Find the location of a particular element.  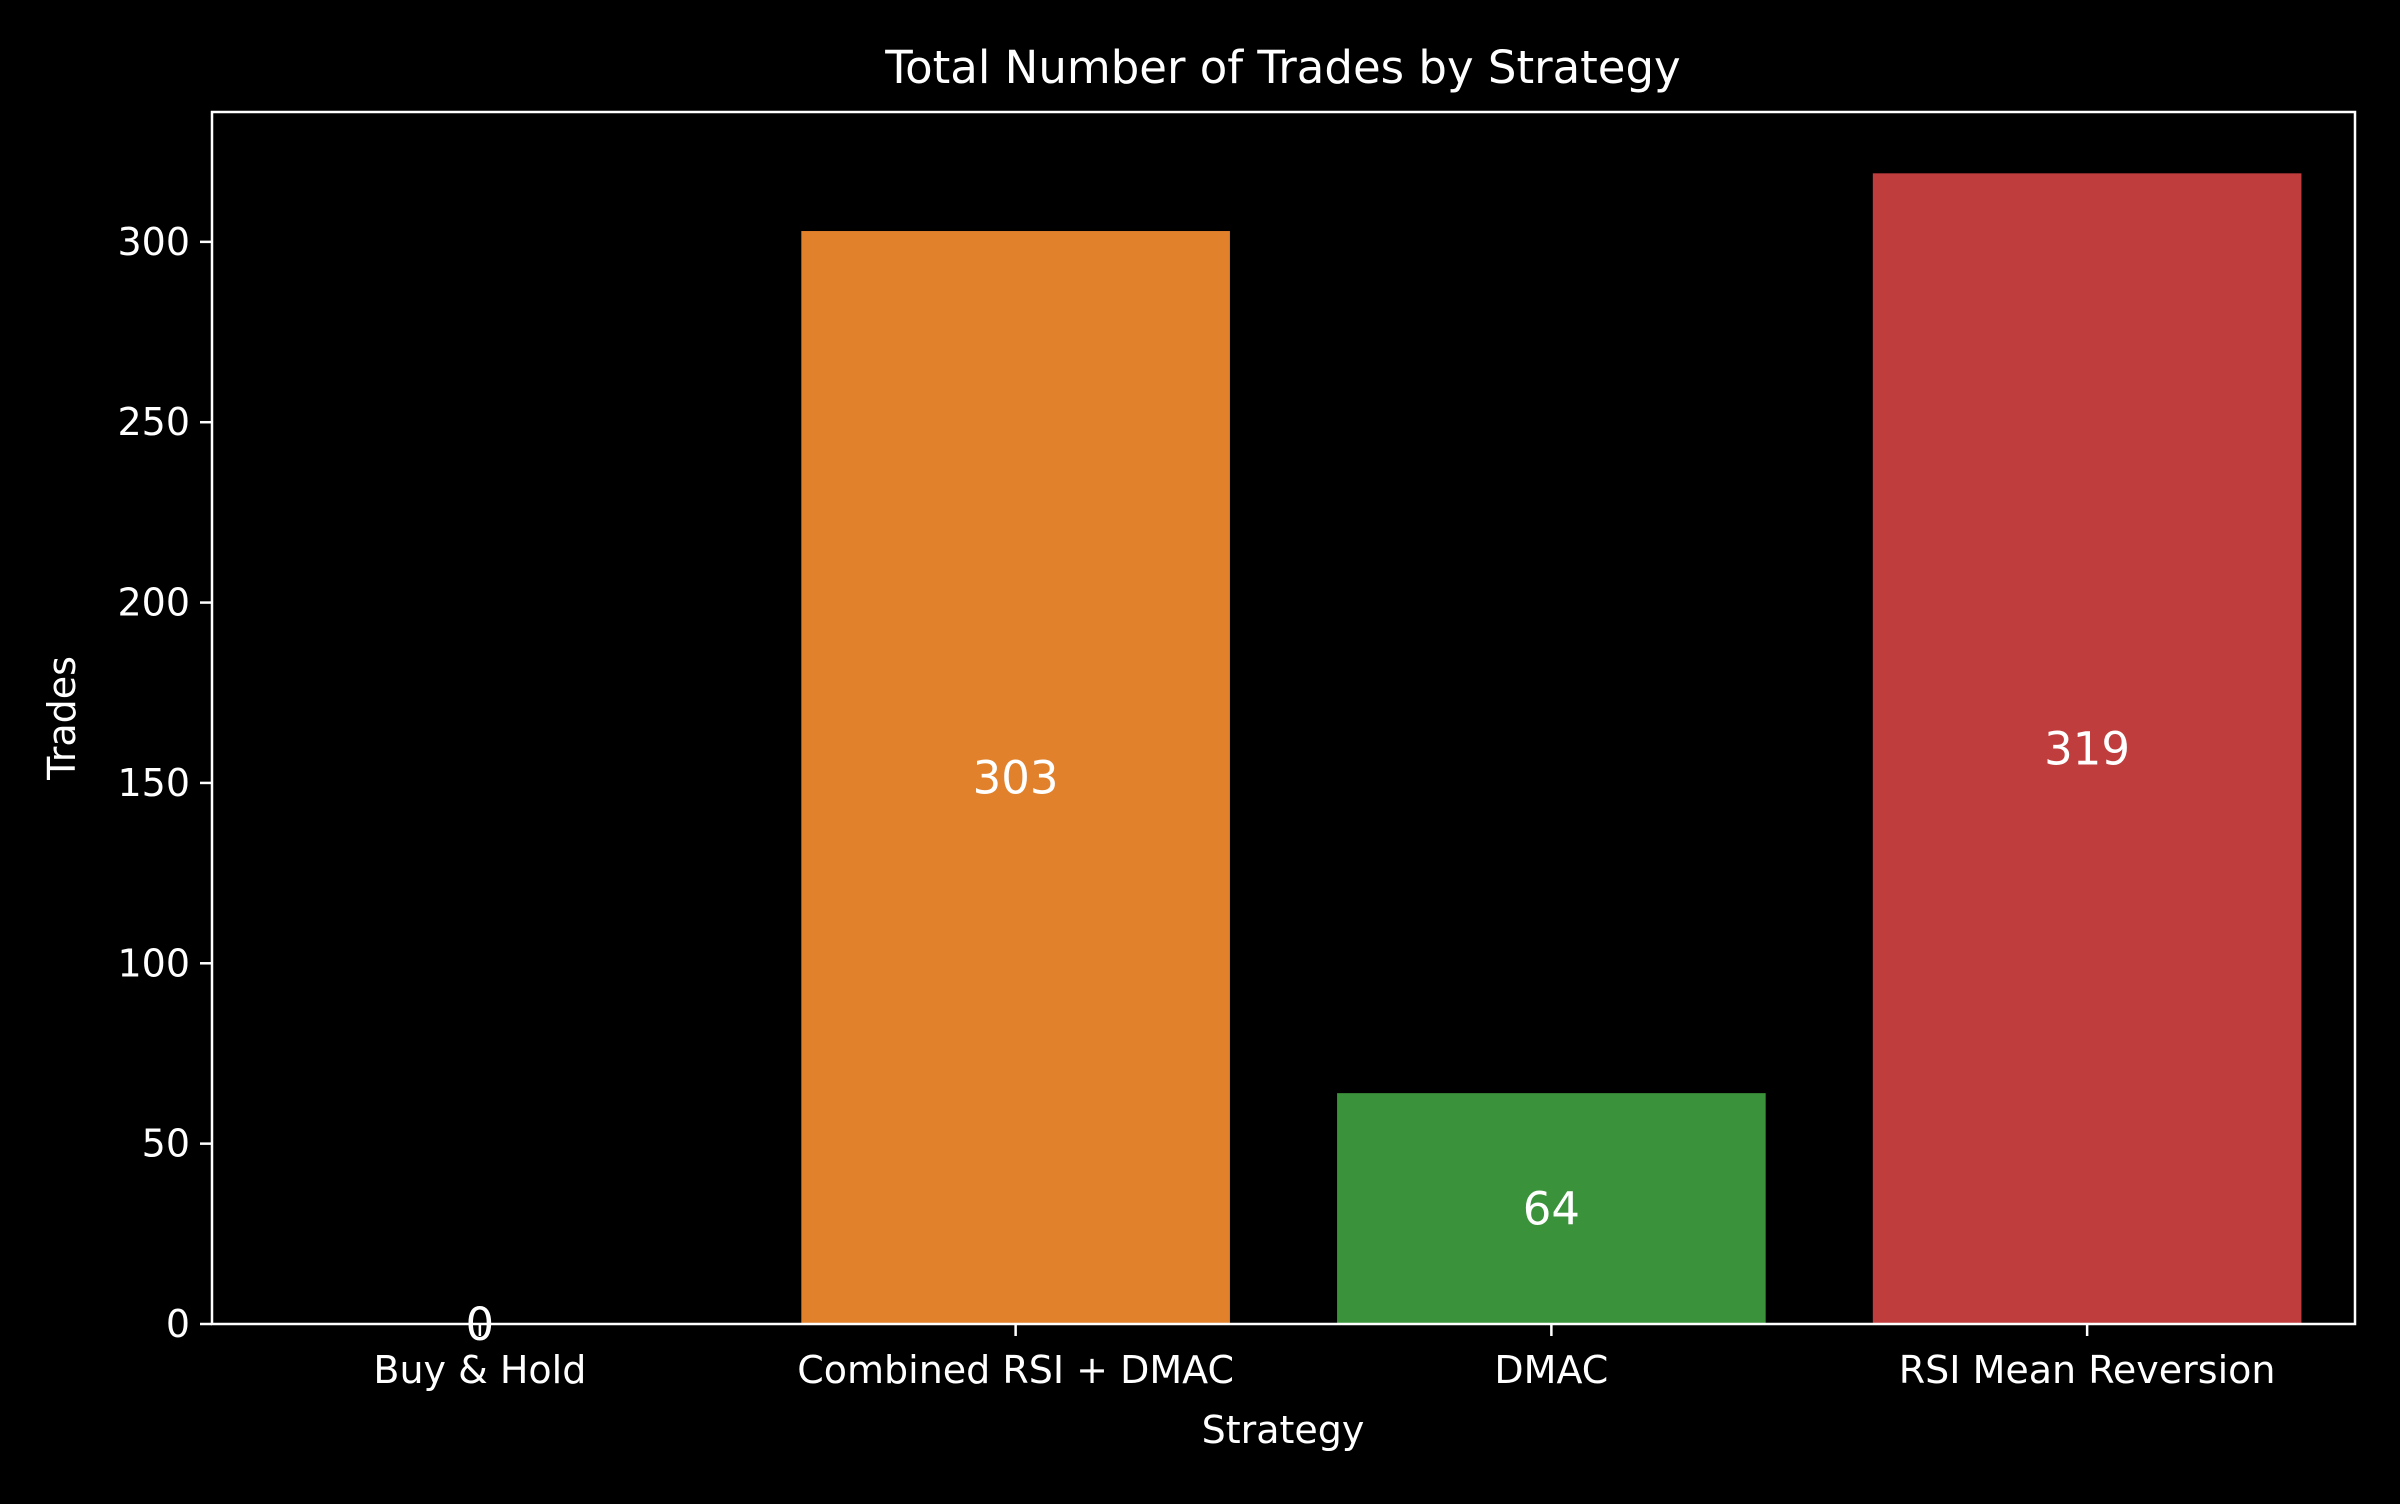

x-axis-label: Strategy is located at coordinates (1283, 1430).